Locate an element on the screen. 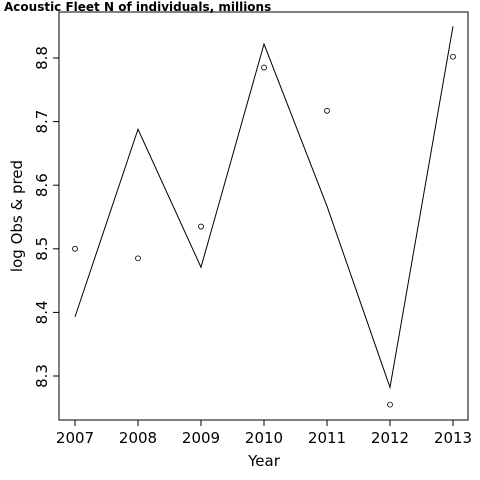 This screenshot has height=480, width=480. x-tick-label: 2011 is located at coordinates (327, 438).